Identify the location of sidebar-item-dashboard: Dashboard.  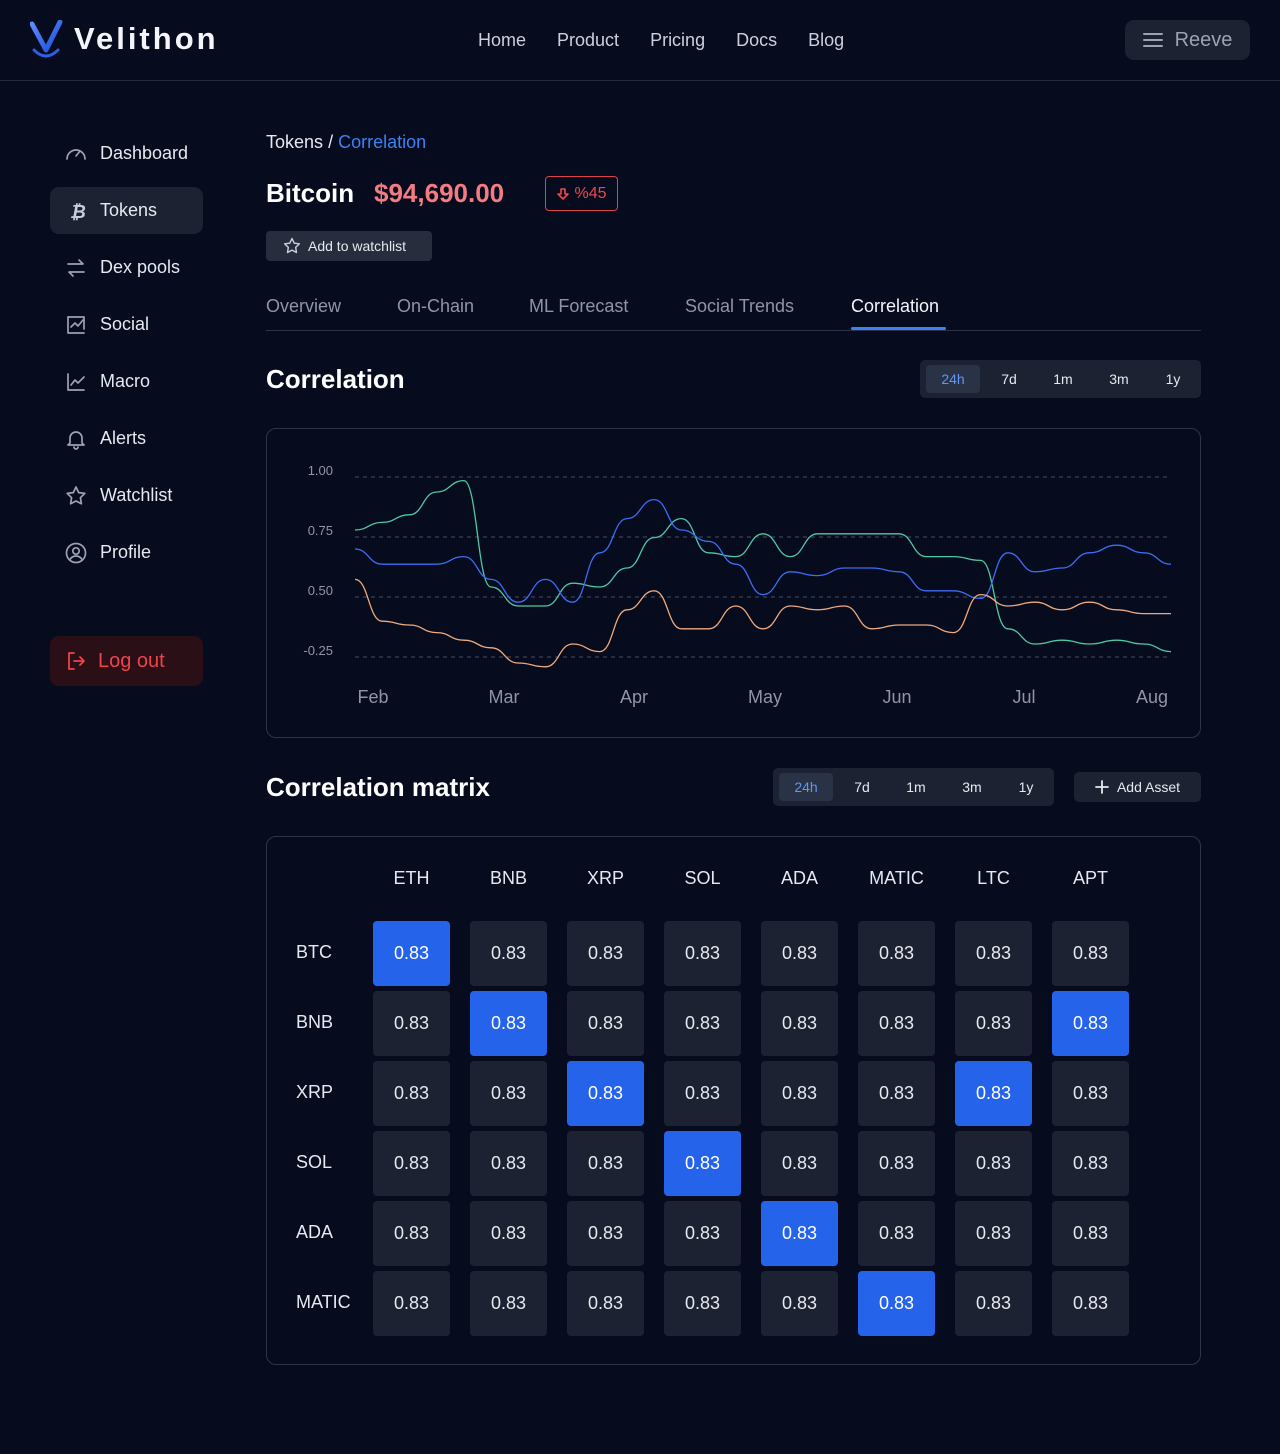
(126, 153).